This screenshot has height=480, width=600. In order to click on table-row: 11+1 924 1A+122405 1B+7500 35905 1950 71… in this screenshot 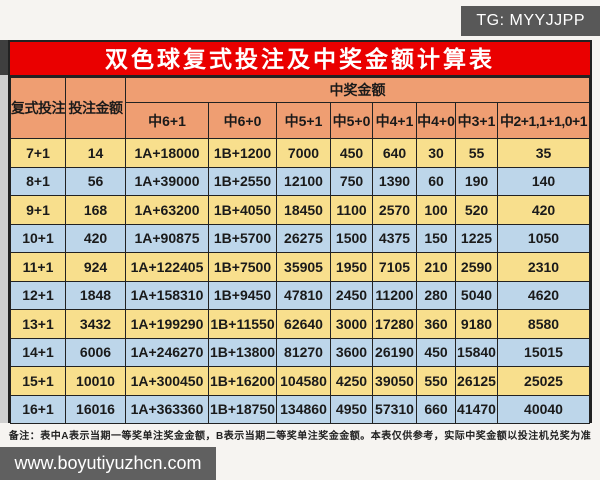, I will do `click(300, 267)`.